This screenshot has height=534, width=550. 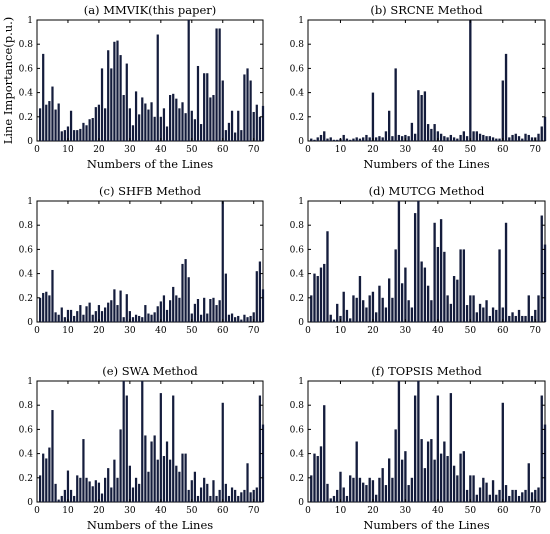 What do you see at coordinates (37, 331) in the screenshot?
I see `x-tick-label: 0` at bounding box center [37, 331].